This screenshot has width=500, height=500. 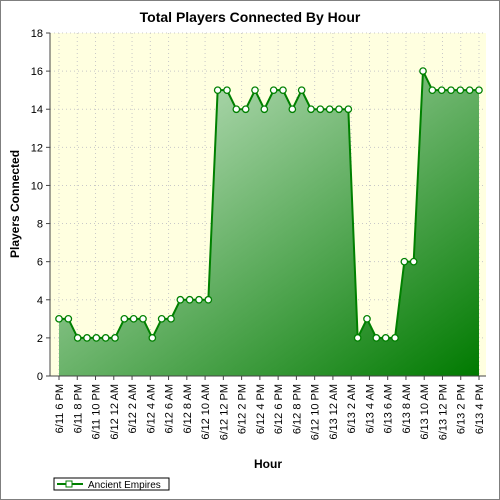 I want to click on y-tick-label: 2, so click(x=40, y=339).